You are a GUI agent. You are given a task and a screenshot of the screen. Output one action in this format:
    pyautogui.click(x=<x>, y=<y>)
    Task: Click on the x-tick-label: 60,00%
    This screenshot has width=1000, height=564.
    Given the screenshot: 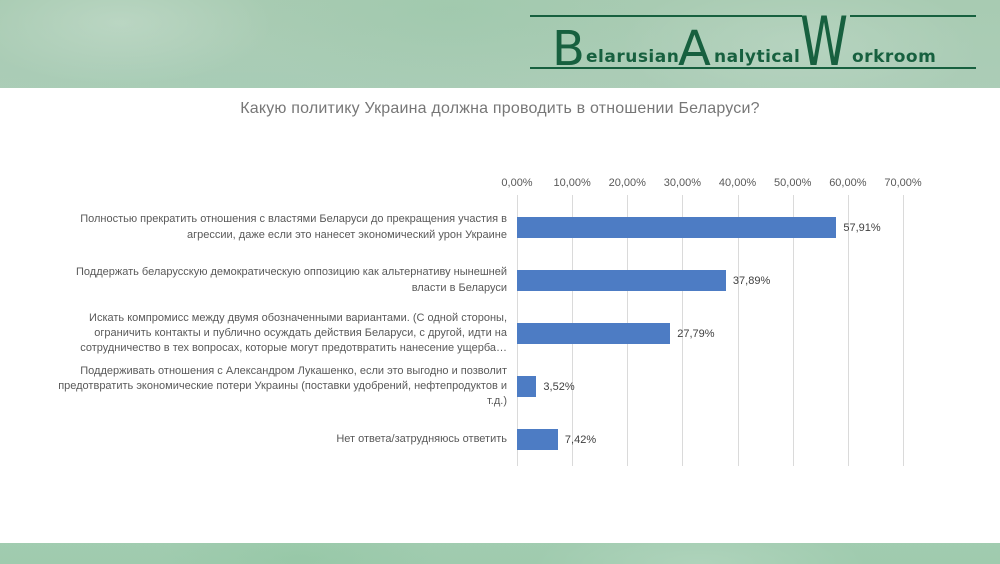 What is the action you would take?
    pyautogui.click(x=848, y=183)
    